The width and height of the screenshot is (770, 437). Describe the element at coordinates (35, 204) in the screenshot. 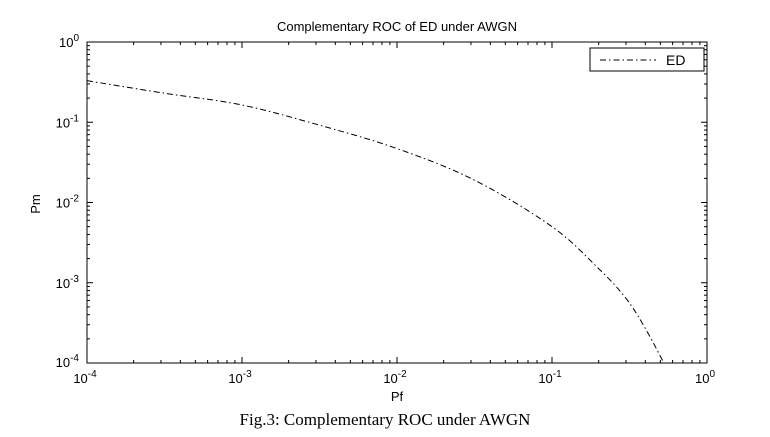

I see `y-axis-label: Pm` at that location.